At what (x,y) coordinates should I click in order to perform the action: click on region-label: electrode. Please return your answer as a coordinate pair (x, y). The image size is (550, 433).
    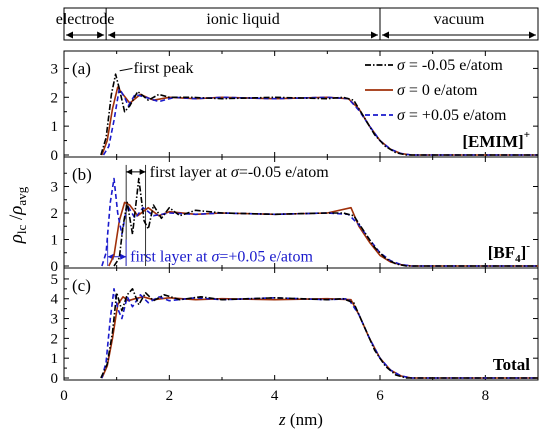
    Looking at the image, I should click on (85, 19).